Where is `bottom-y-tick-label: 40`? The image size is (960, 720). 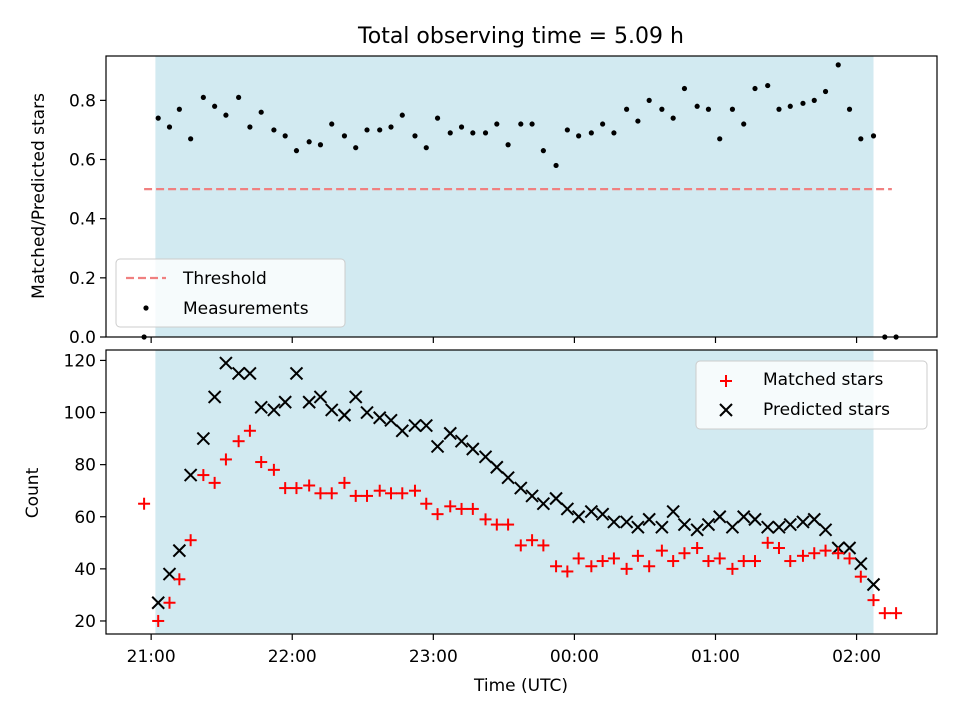
bottom-y-tick-label: 40 is located at coordinates (85, 570).